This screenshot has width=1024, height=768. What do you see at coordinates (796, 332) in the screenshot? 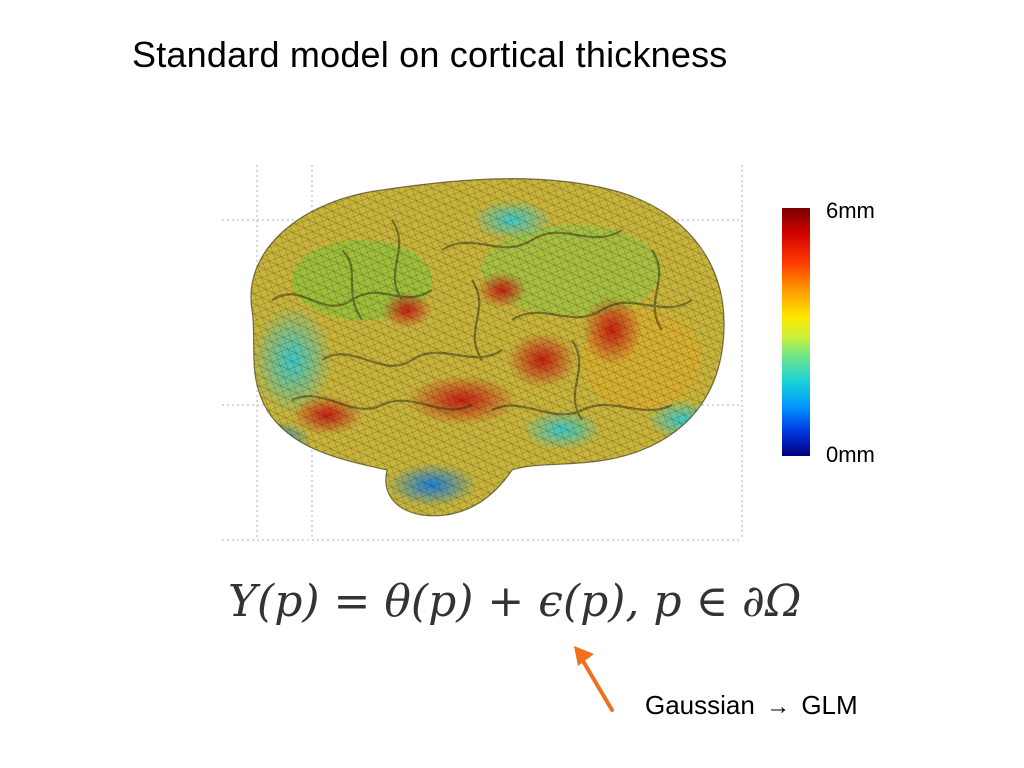
I see `colorbar` at bounding box center [796, 332].